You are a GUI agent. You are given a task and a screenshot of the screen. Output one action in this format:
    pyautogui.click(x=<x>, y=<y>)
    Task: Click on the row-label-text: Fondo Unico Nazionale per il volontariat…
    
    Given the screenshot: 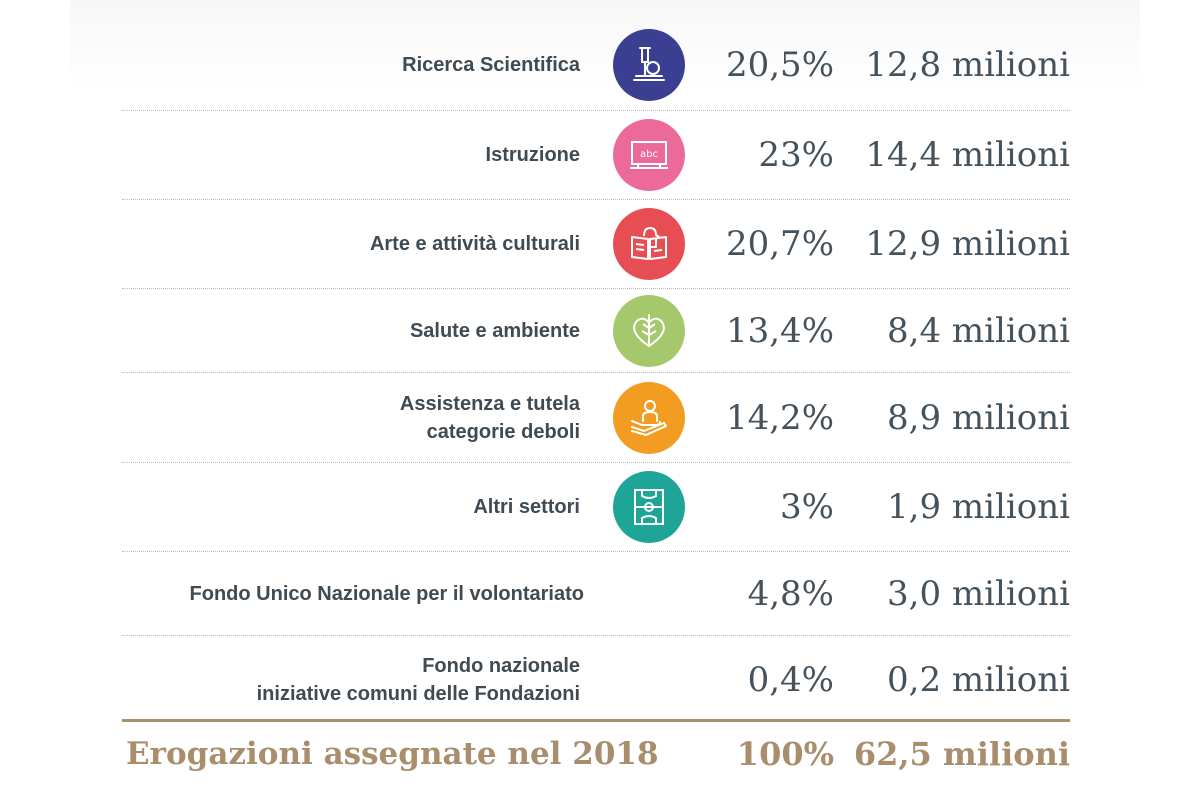 What is the action you would take?
    pyautogui.click(x=386, y=593)
    